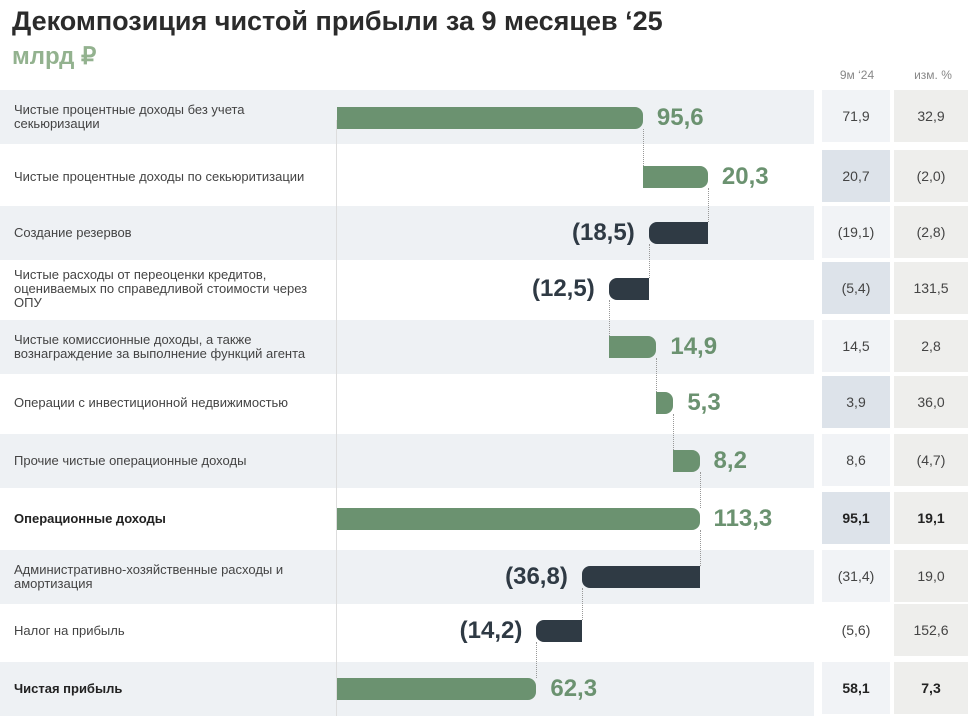  Describe the element at coordinates (931, 176) in the screenshot. I see `change-cell: (2,0)` at that location.